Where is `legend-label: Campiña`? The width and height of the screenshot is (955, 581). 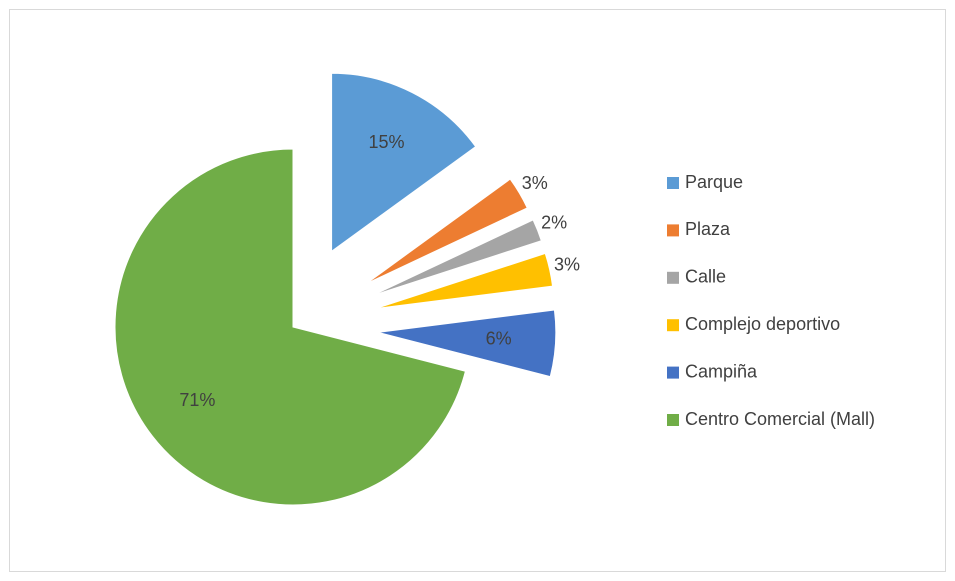
legend-label: Campiña is located at coordinates (721, 371).